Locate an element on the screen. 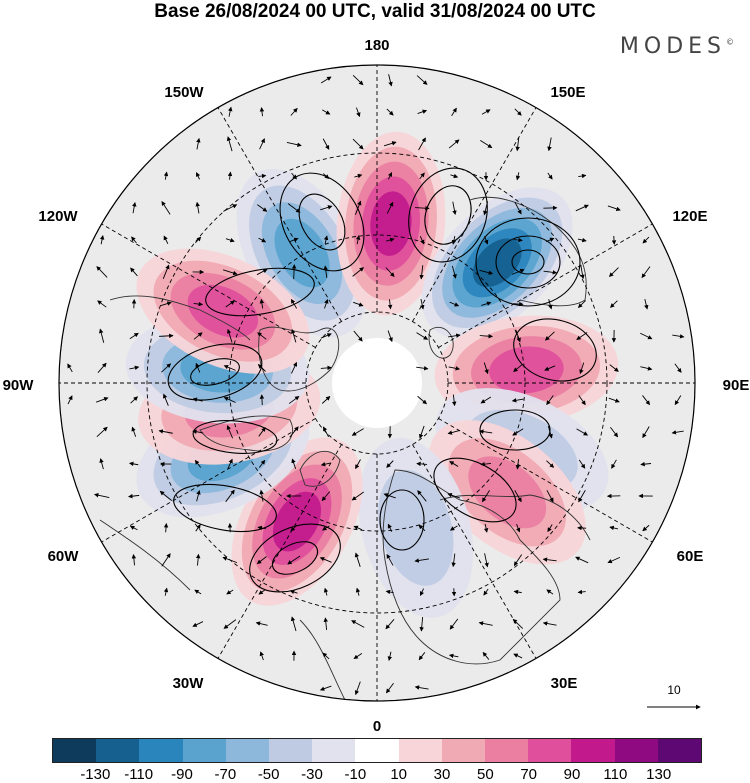 This screenshot has width=750, height=783. colorbar-tick-label: 130 is located at coordinates (659, 774).